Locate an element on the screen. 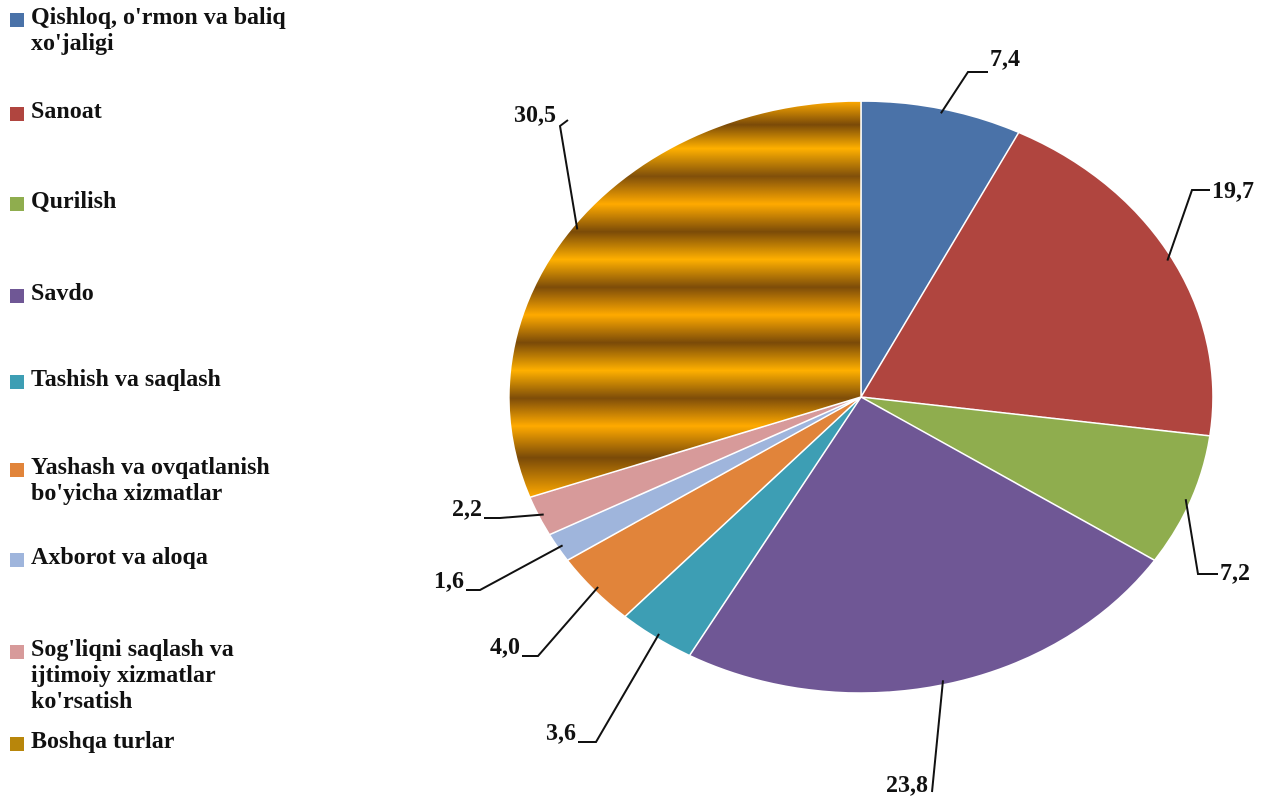 This screenshot has height=798, width=1264. data-label: 2,2 is located at coordinates (467, 509).